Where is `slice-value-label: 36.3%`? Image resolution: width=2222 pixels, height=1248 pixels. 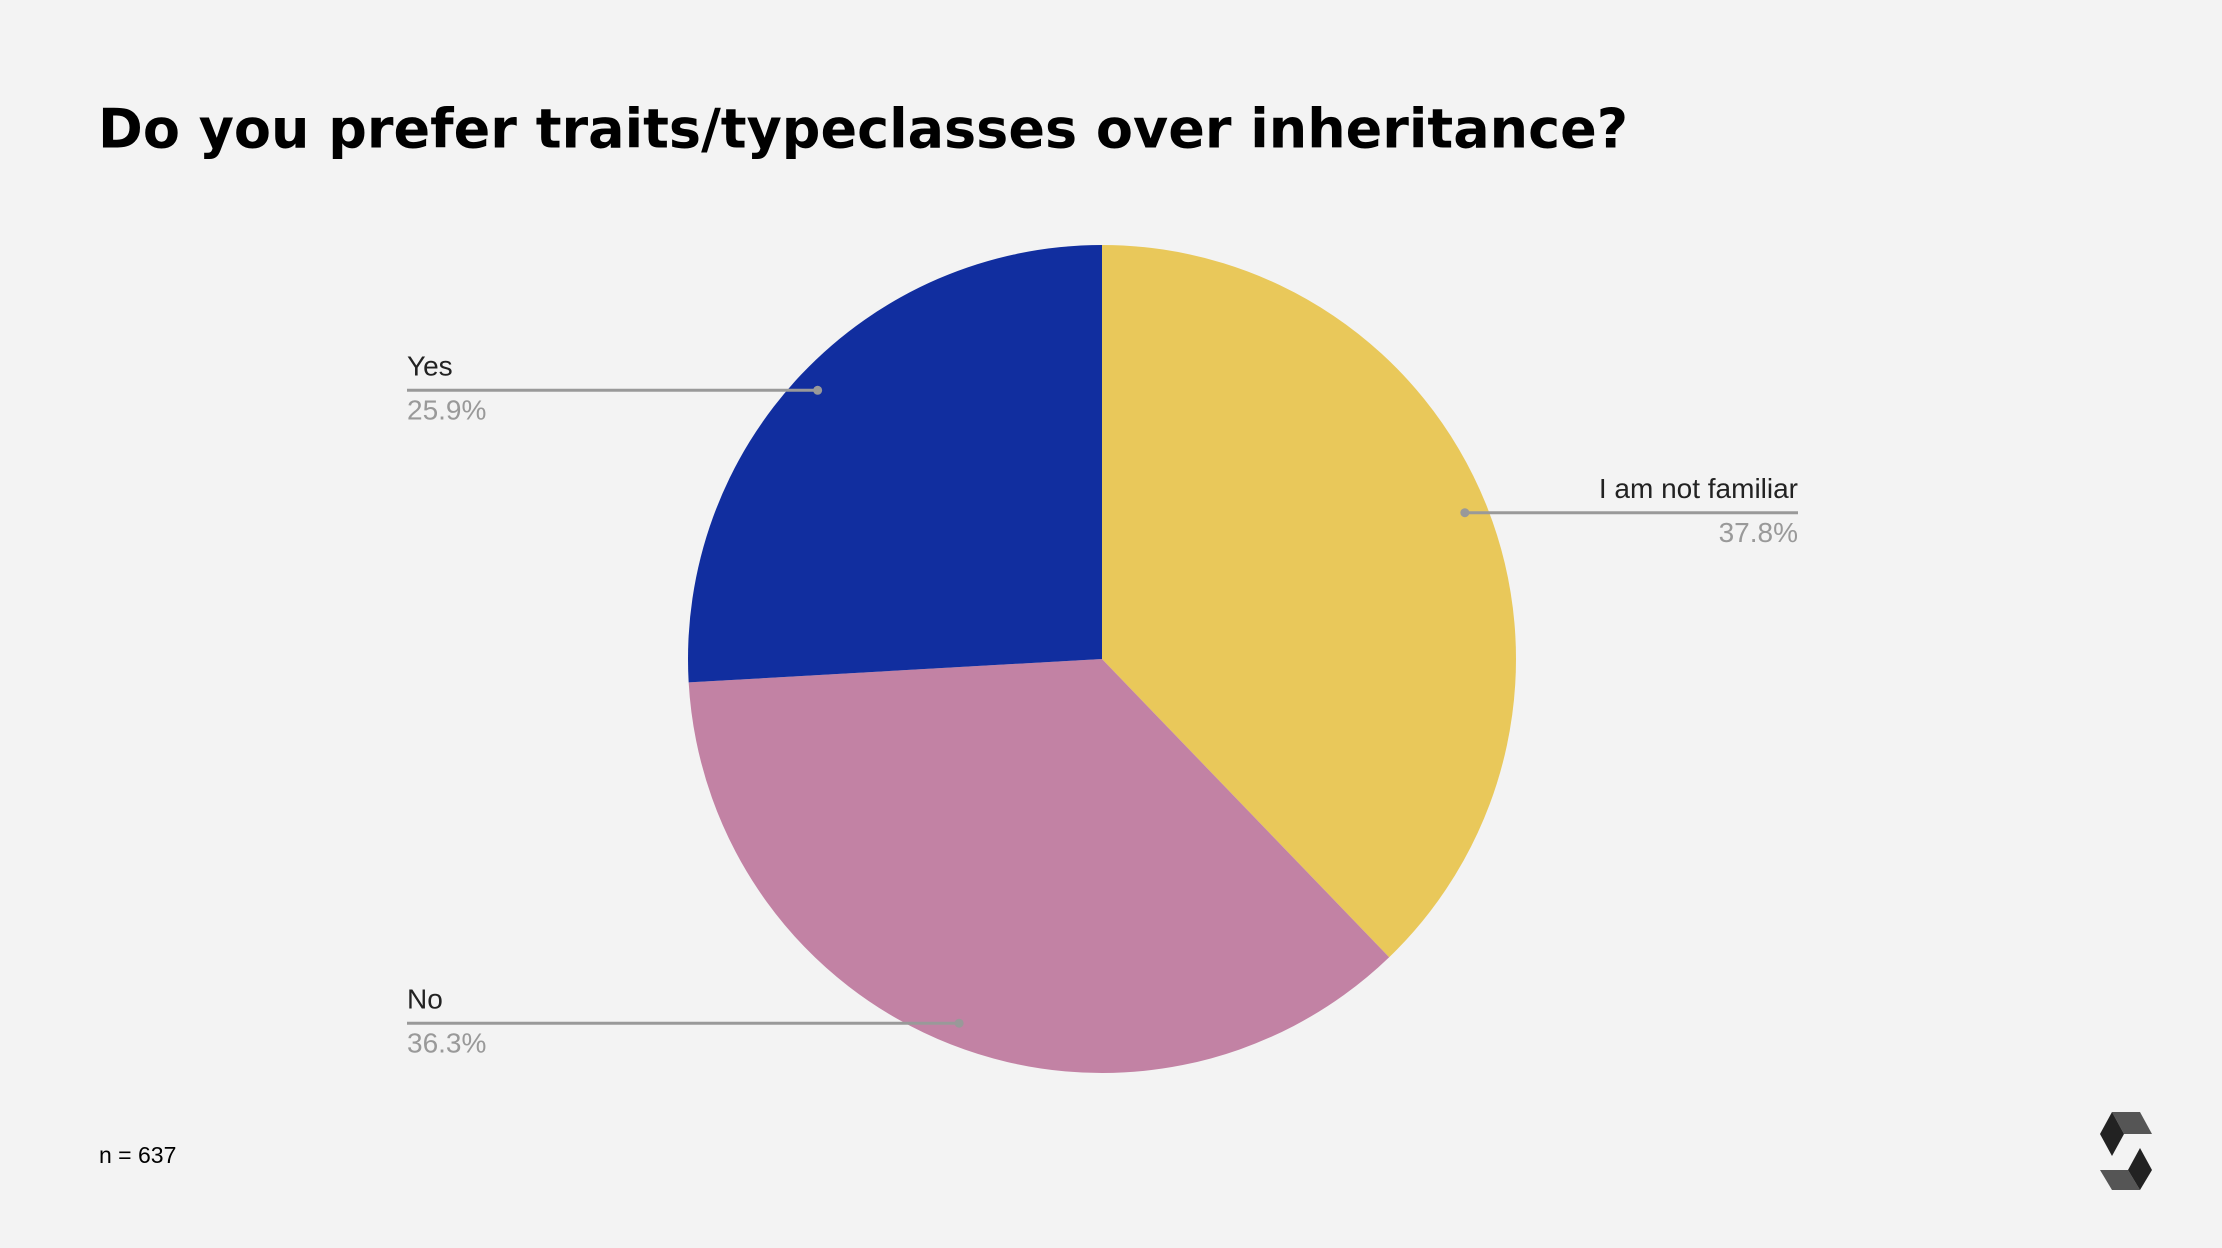
slice-value-label: 36.3% is located at coordinates (446, 1043).